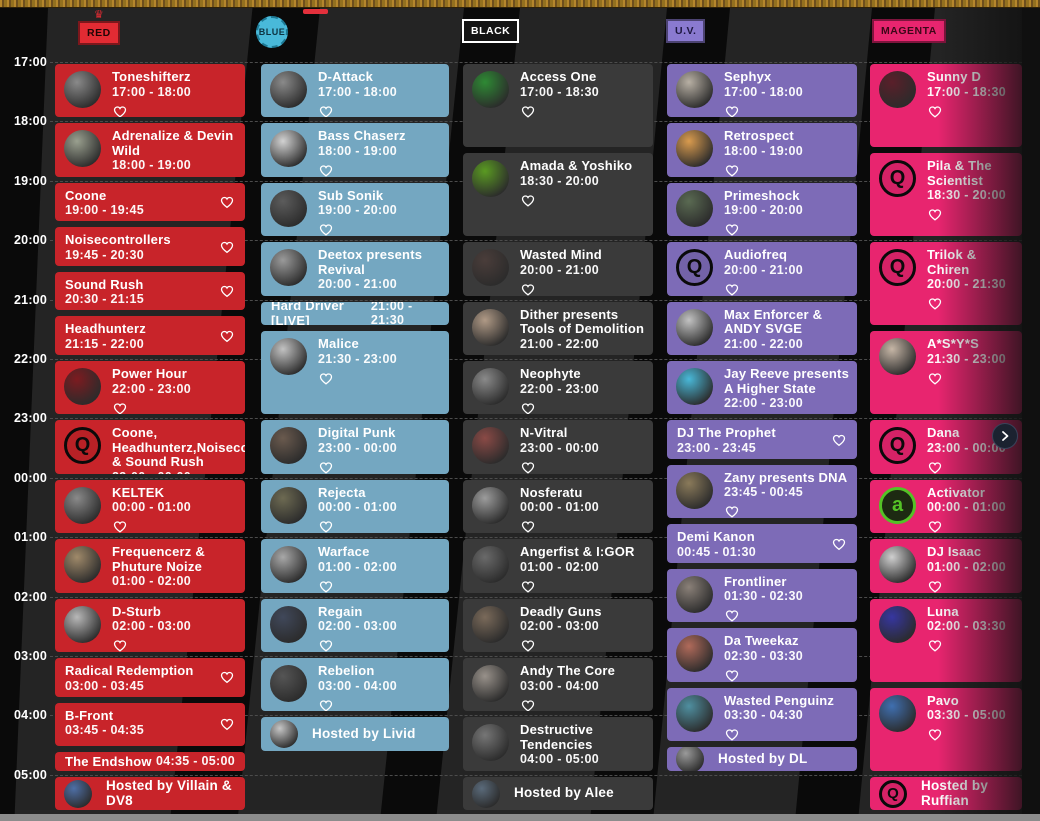  I want to click on event-card: Headhunterz 21:15 - 22:00, so click(150, 335).